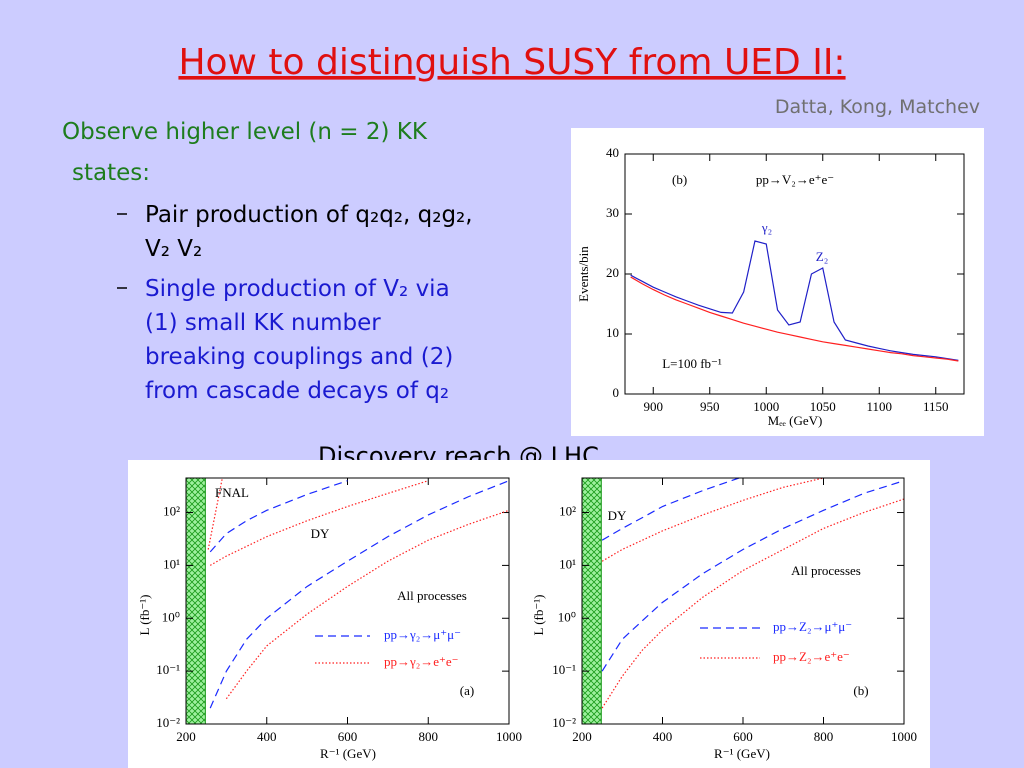 The width and height of the screenshot is (1024, 768). What do you see at coordinates (766, 227) in the screenshot?
I see `annotation: γ₂` at bounding box center [766, 227].